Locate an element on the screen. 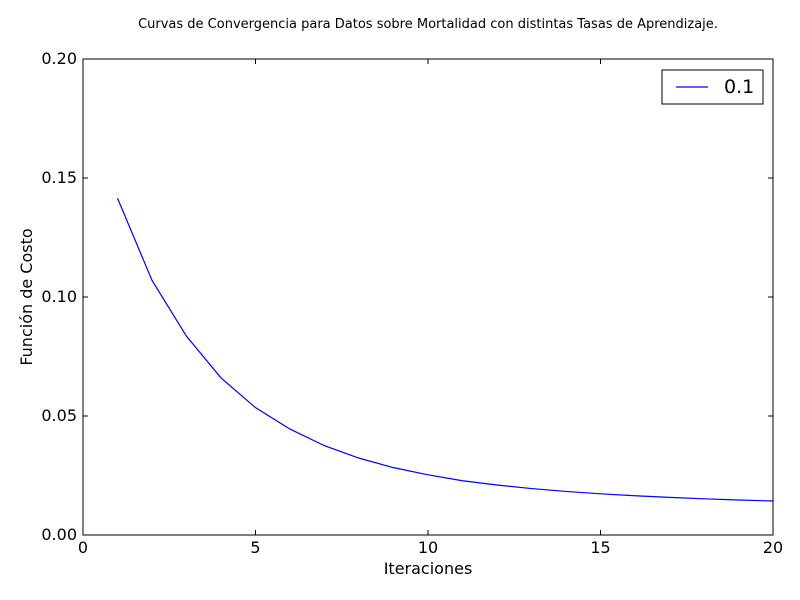  legend-label: 0.1 is located at coordinates (739, 87).